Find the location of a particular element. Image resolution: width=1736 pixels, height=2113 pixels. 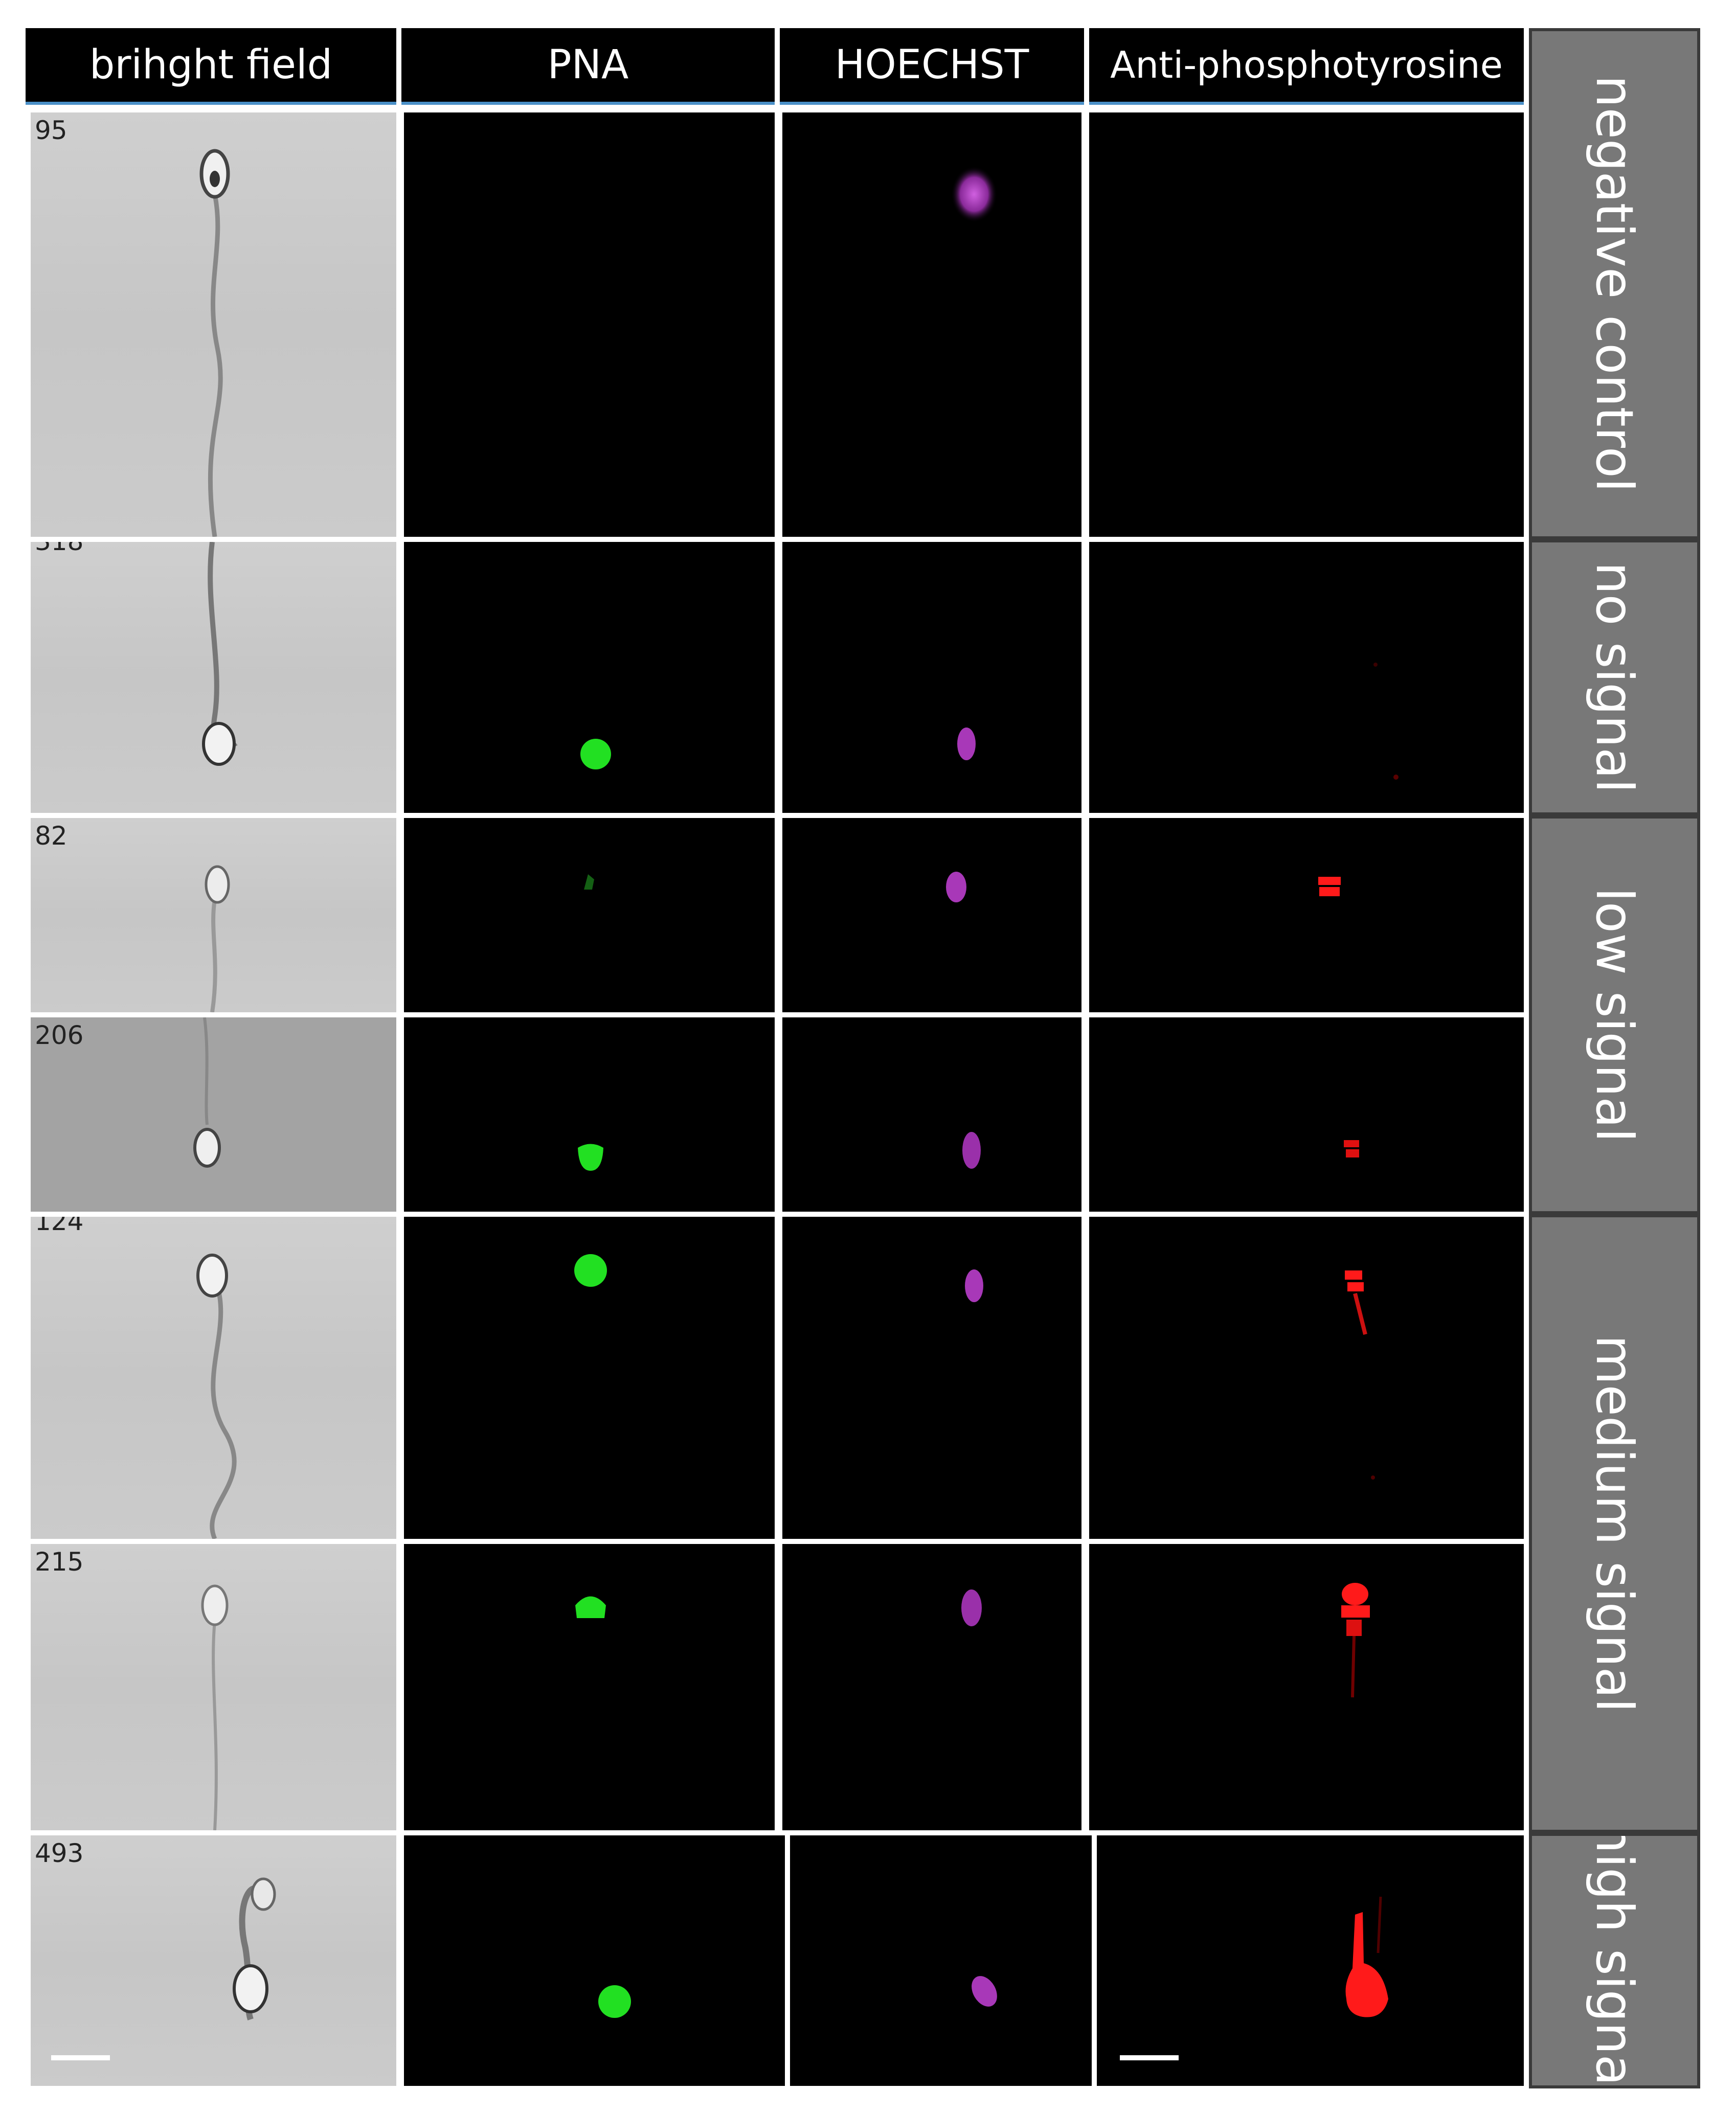

header-bright-field: brihght field is located at coordinates (211, 66).